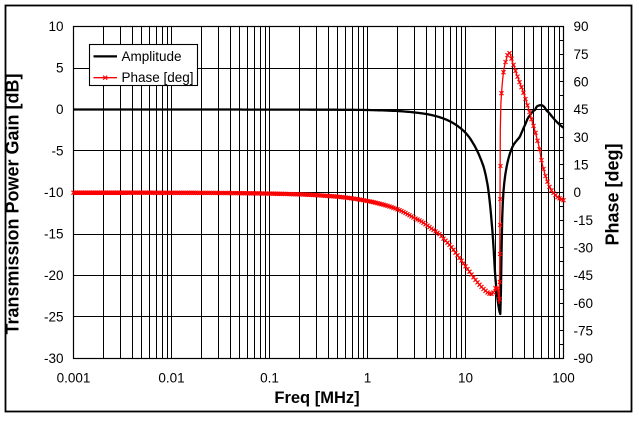  Describe the element at coordinates (54, 275) in the screenshot. I see `svg-text: -20` at that location.